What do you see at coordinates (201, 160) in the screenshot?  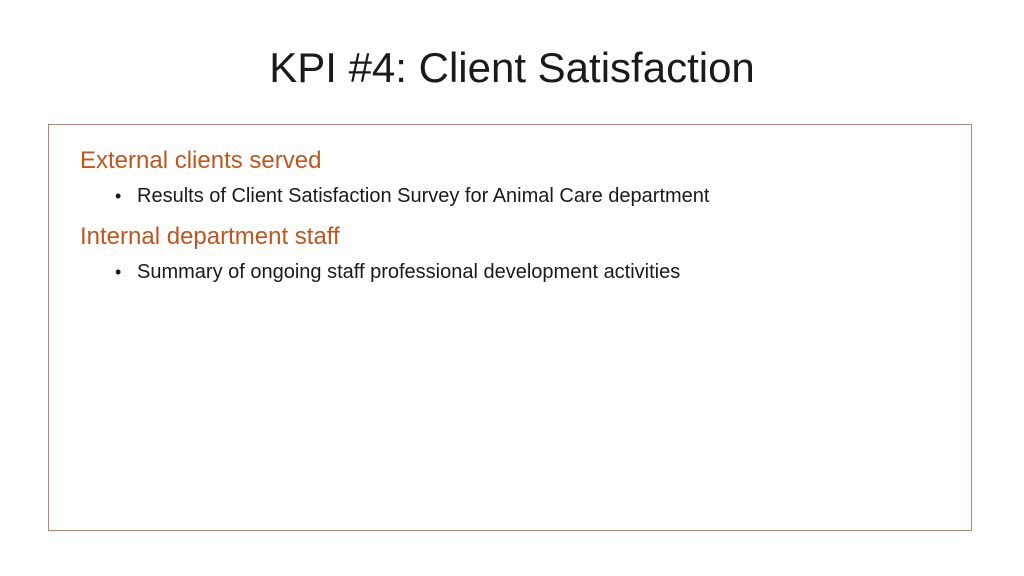 I see `section-heading-external-clients: External clients served` at bounding box center [201, 160].